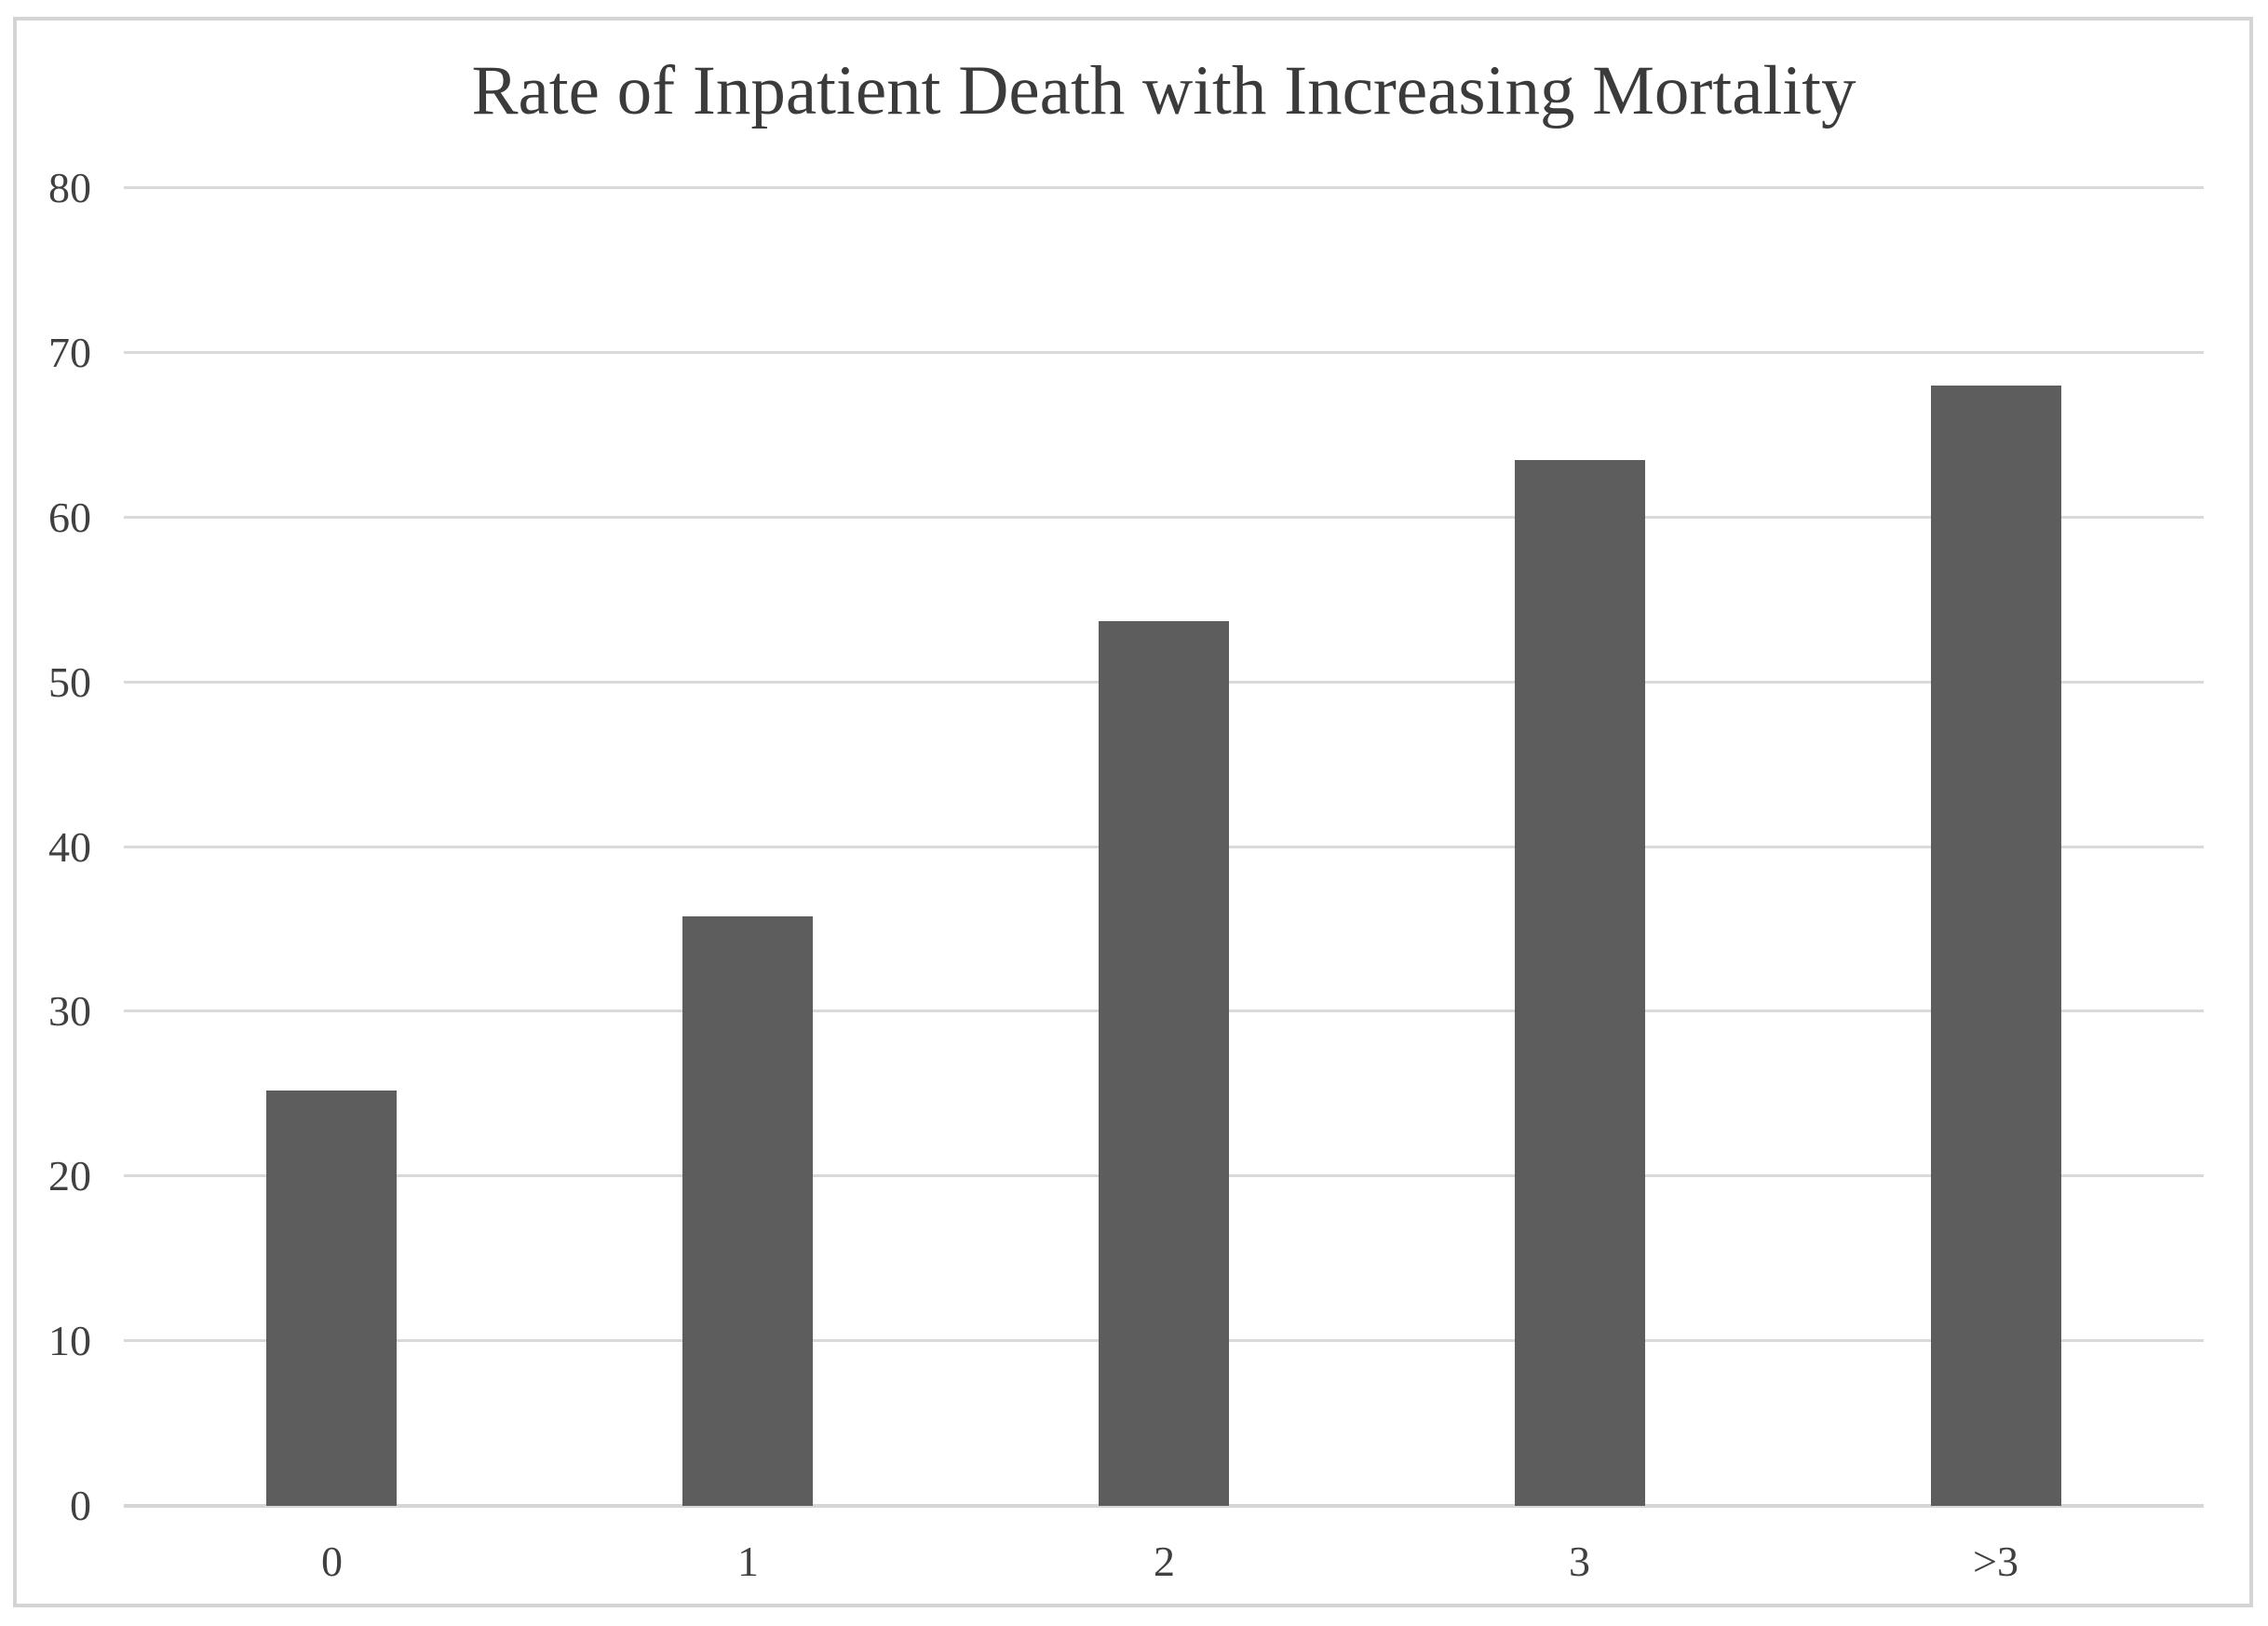 The width and height of the screenshot is (2268, 1626). What do you see at coordinates (69, 847) in the screenshot?
I see `y-axis-tick-label: 40` at bounding box center [69, 847].